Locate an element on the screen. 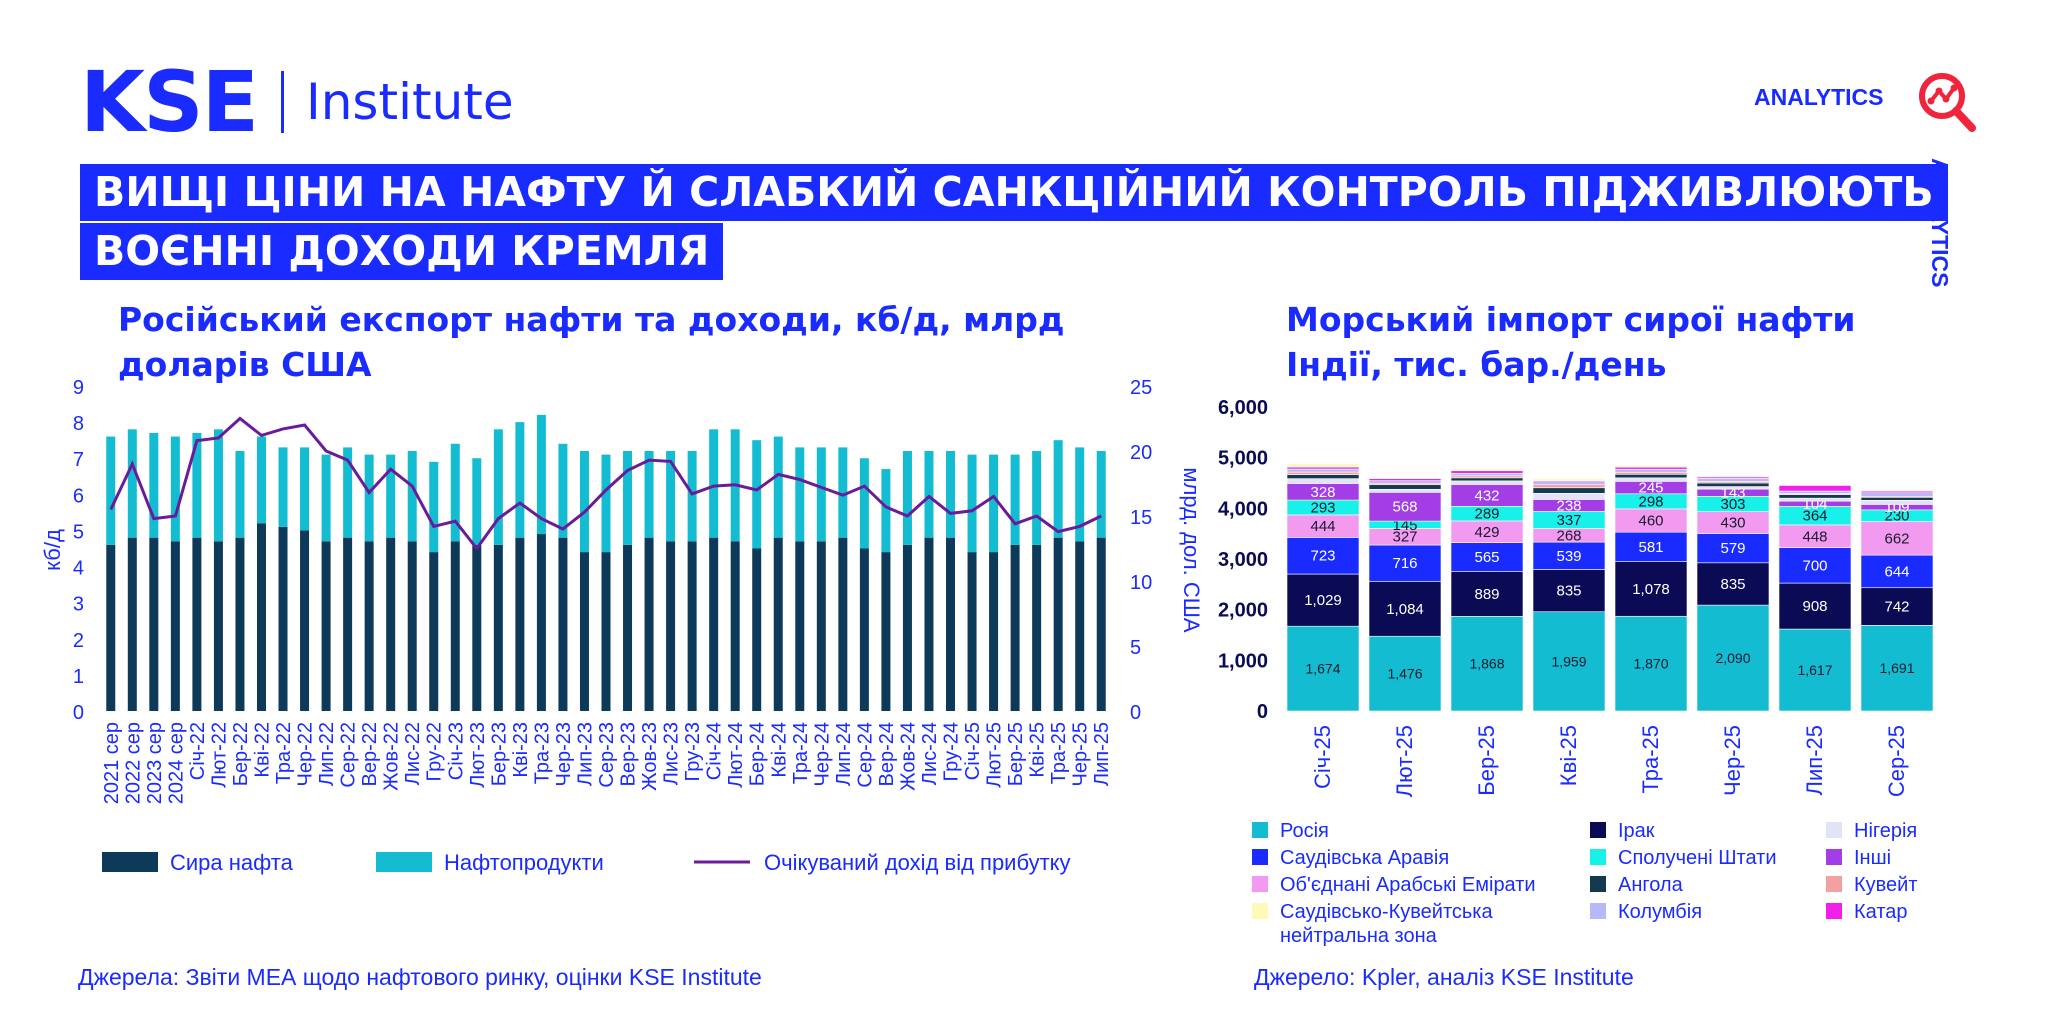  india-y-tick-label: 6,000 is located at coordinates (1243, 408).